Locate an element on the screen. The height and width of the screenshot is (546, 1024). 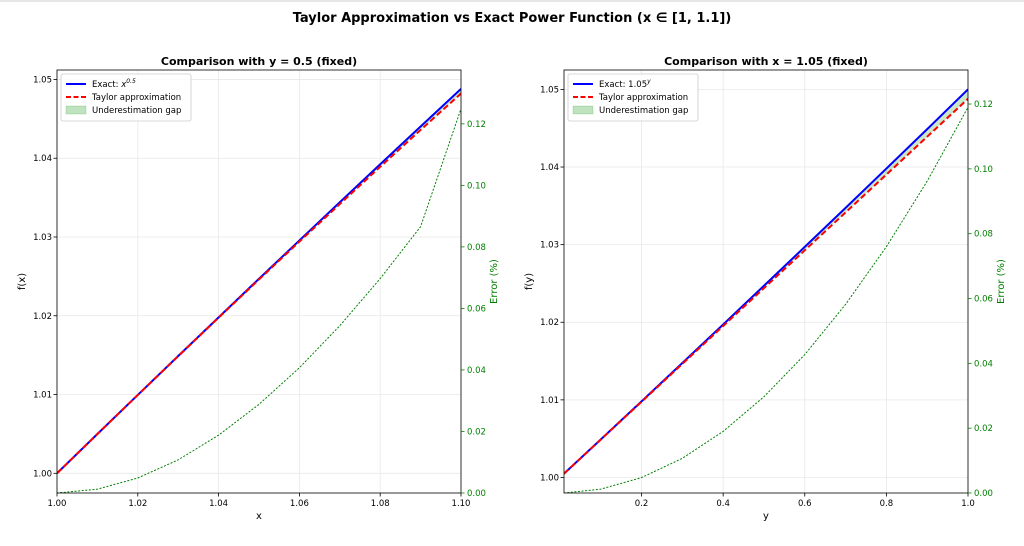
legend-label-superscript: 0.5 is located at coordinates (131, 81).